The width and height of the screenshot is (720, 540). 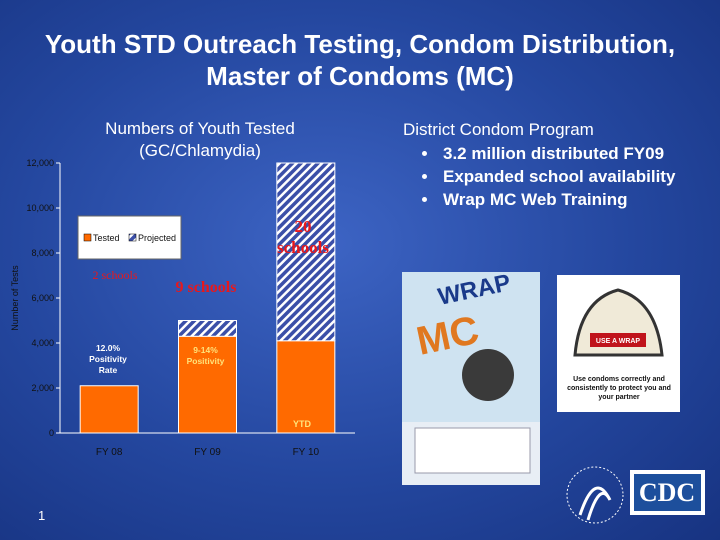 What do you see at coordinates (571, 153) in the screenshot?
I see `bullet: 3.2 million distributed FY09` at bounding box center [571, 153].